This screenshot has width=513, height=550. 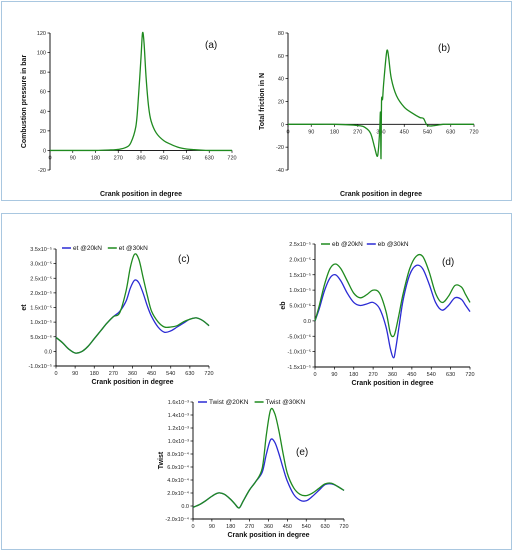 I want to click on y-tick-label: 2.0x10⁻⁴, so click(x=178, y=493).